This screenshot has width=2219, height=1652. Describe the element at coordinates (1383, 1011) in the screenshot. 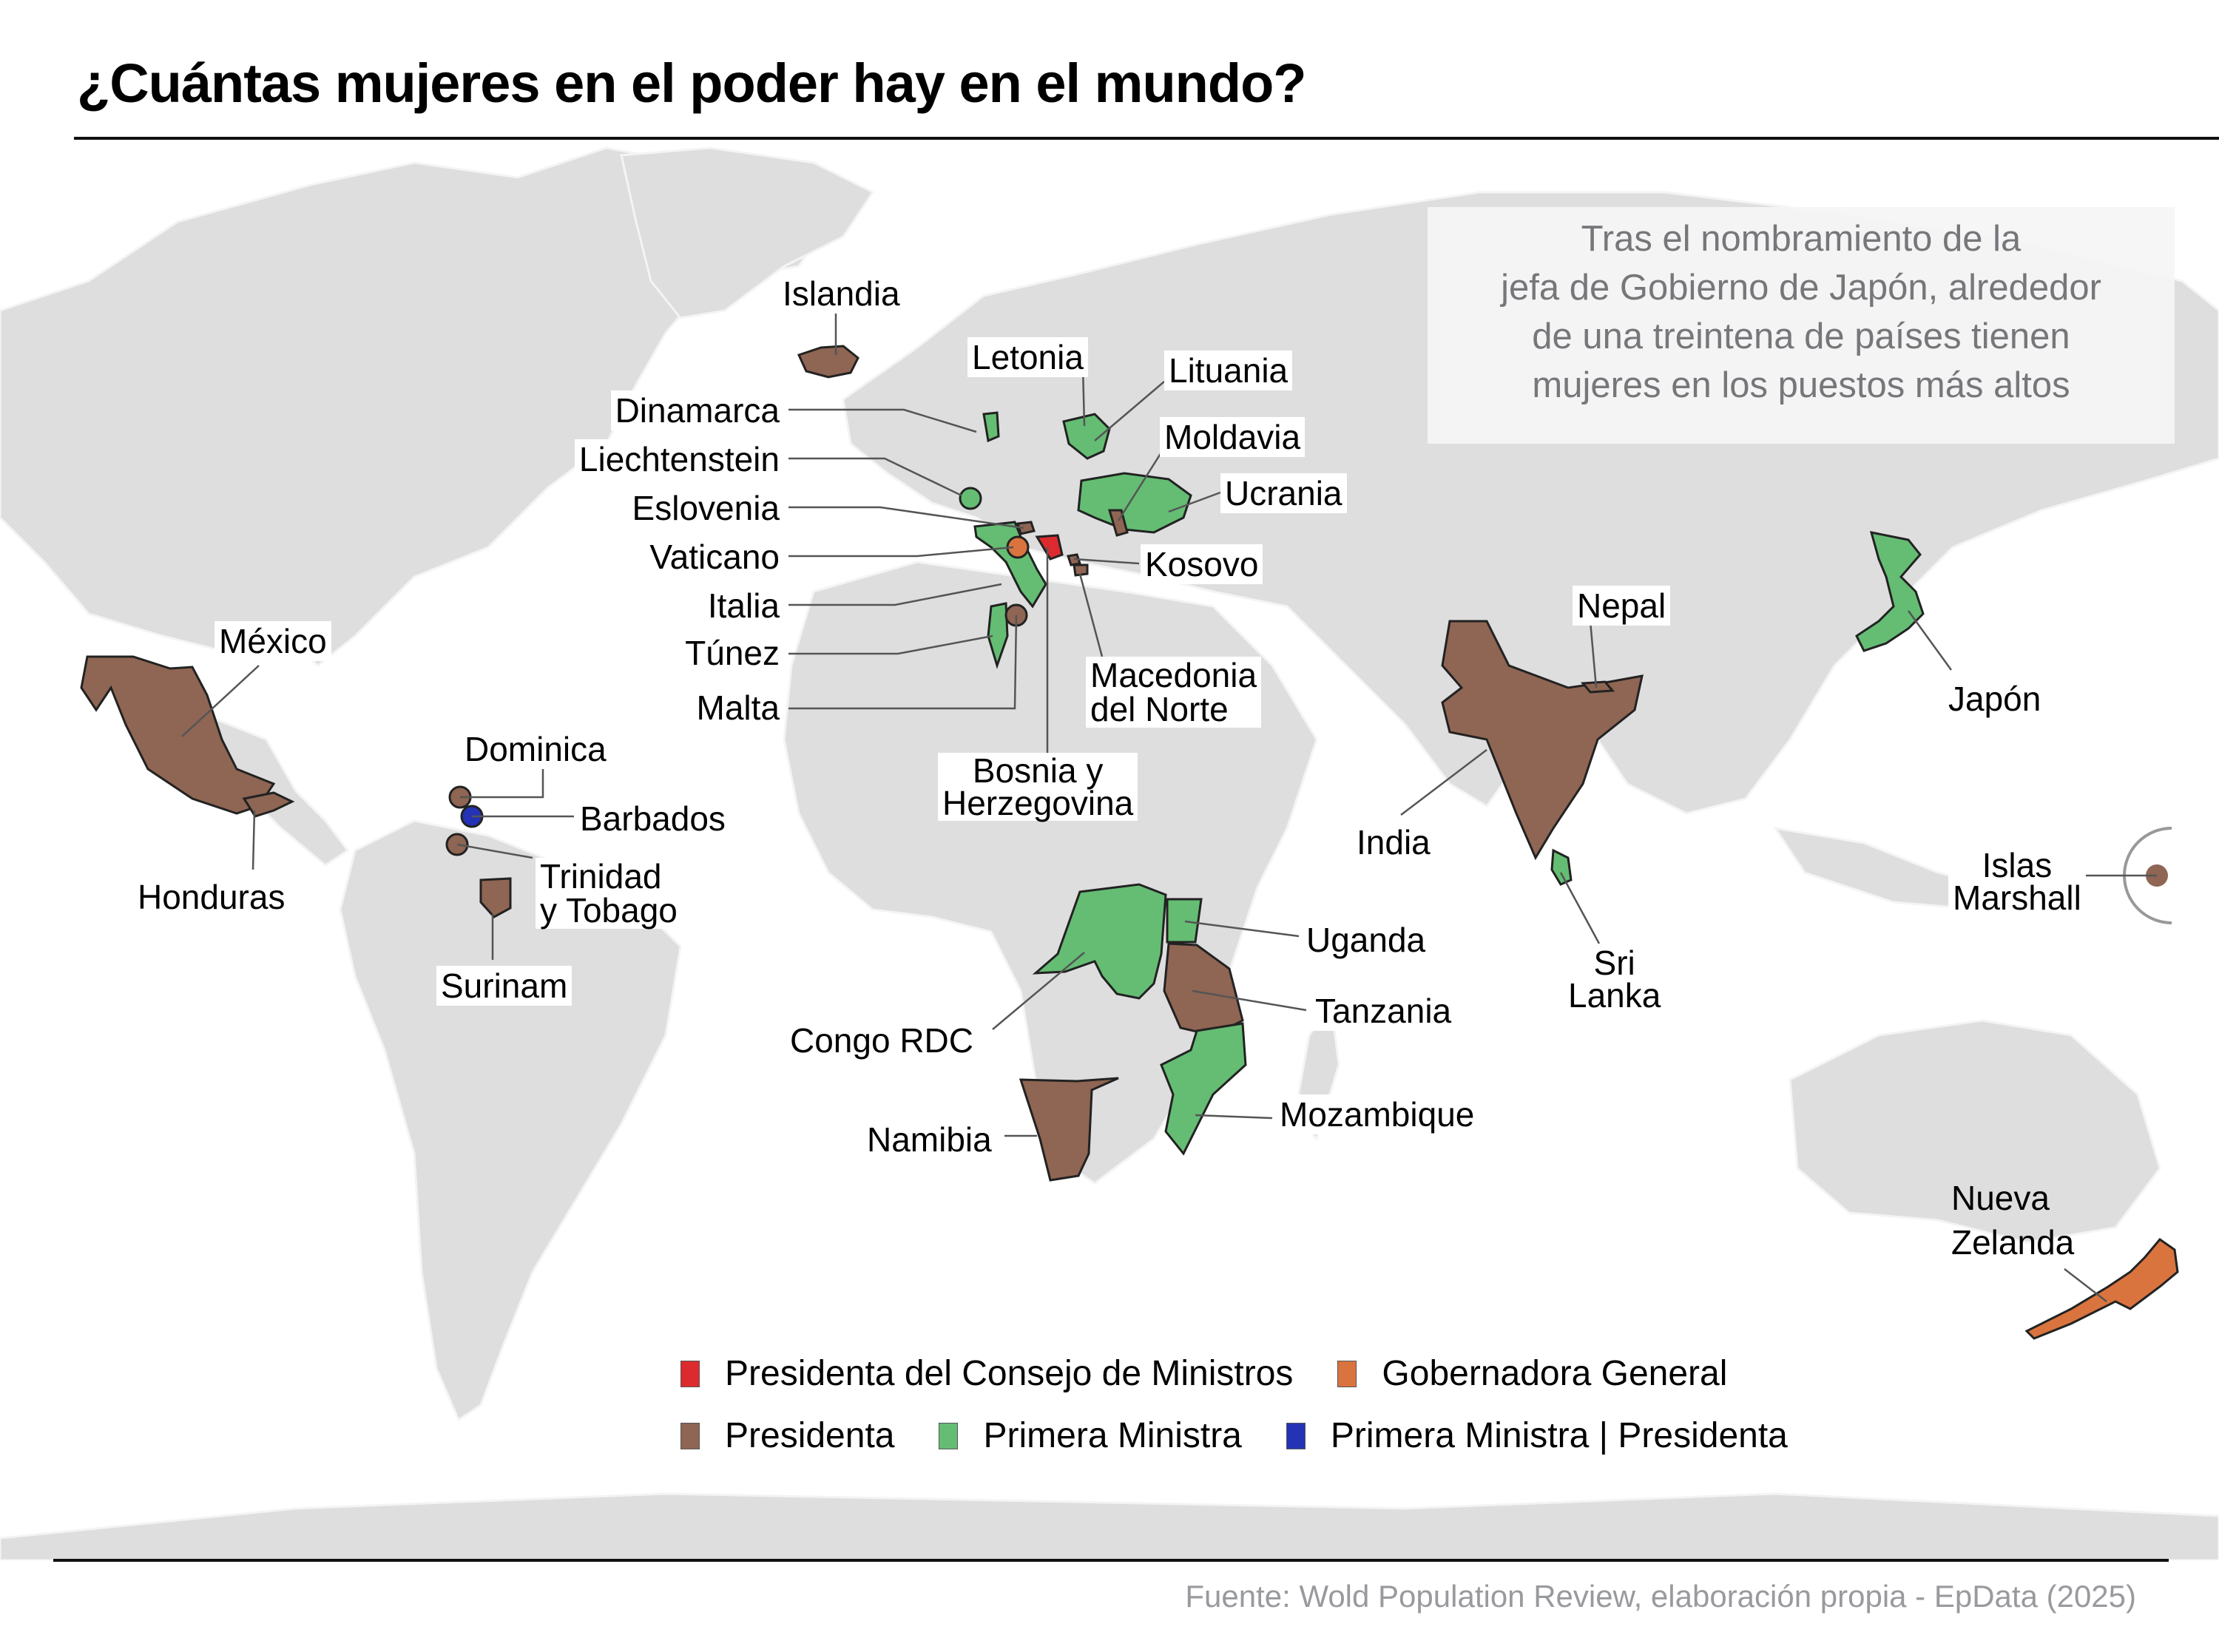

I see `label-tanzania: Tanzania` at that location.